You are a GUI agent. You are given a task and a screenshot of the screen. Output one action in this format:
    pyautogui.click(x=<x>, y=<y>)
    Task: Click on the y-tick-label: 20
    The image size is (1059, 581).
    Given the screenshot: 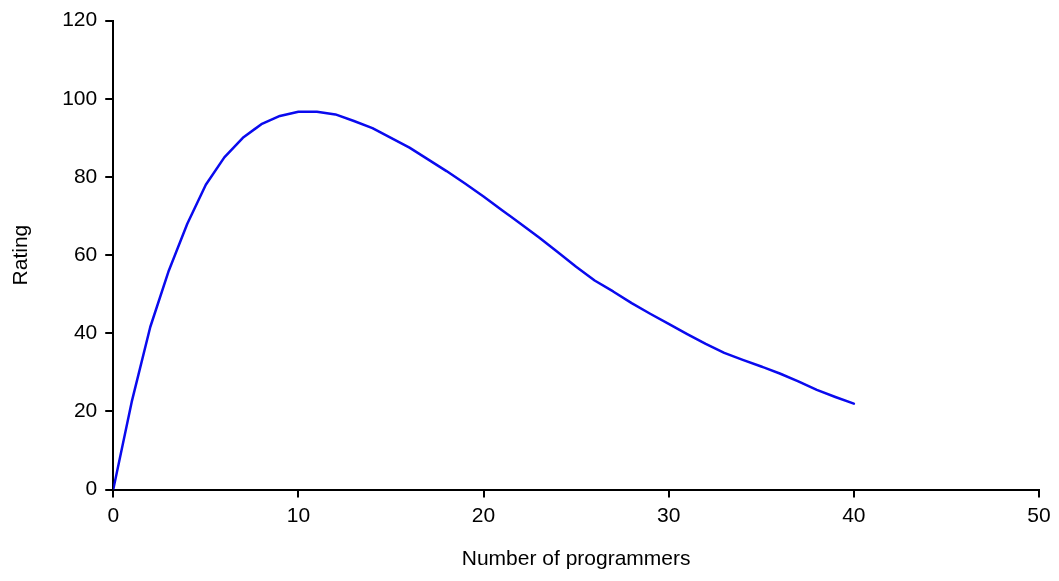 What is the action you would take?
    pyautogui.click(x=85, y=410)
    